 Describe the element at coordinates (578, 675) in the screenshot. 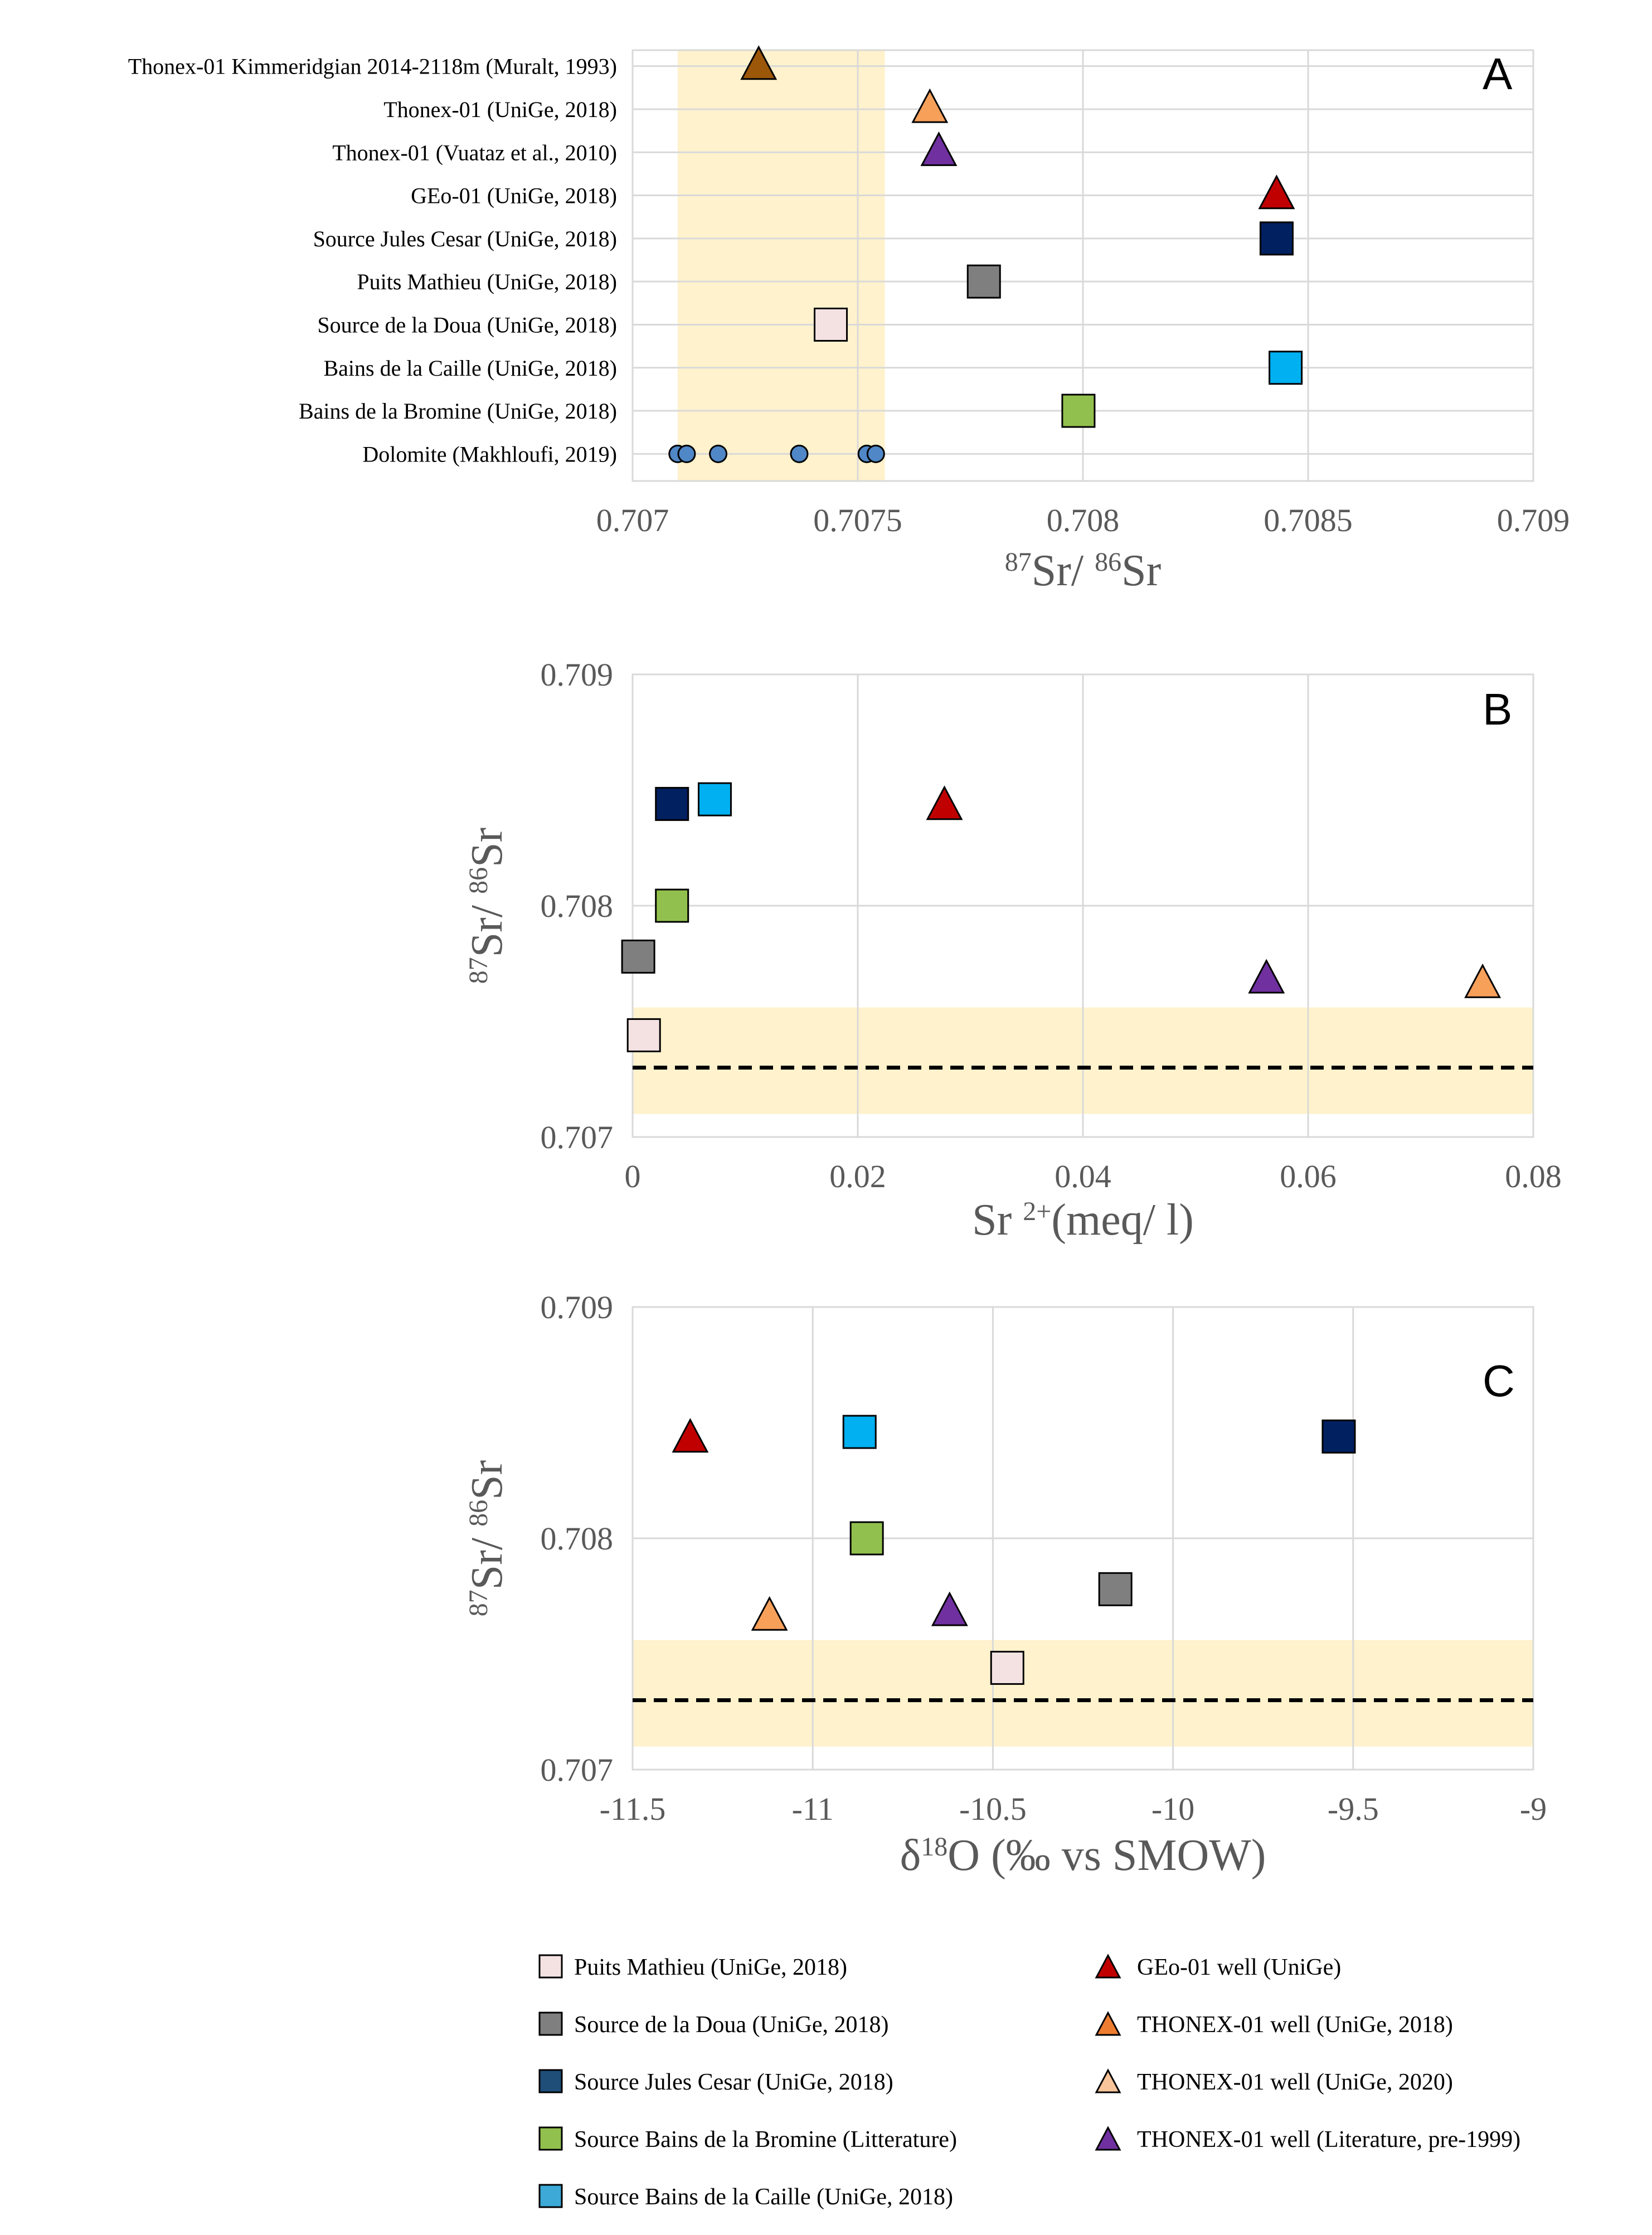

I see `panel-b-y-tick: 0.709` at that location.